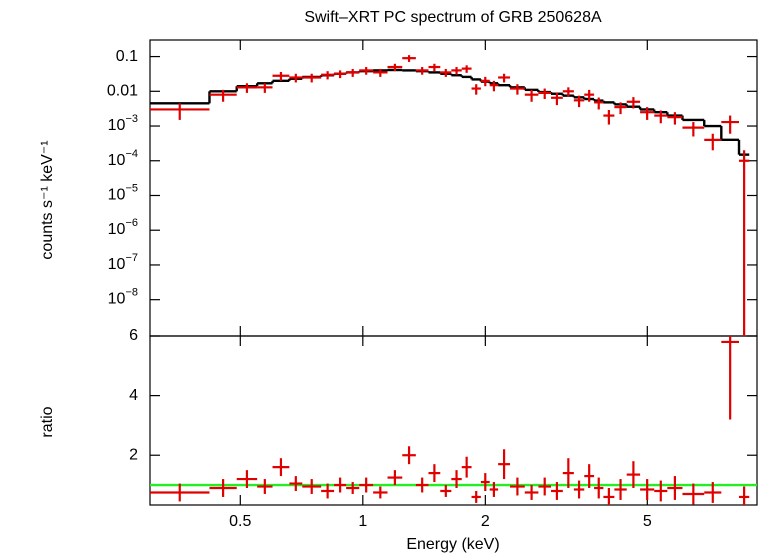 The image size is (758, 556). Describe the element at coordinates (127, 56) in the screenshot. I see `y-tick-label: 0.1` at that location.